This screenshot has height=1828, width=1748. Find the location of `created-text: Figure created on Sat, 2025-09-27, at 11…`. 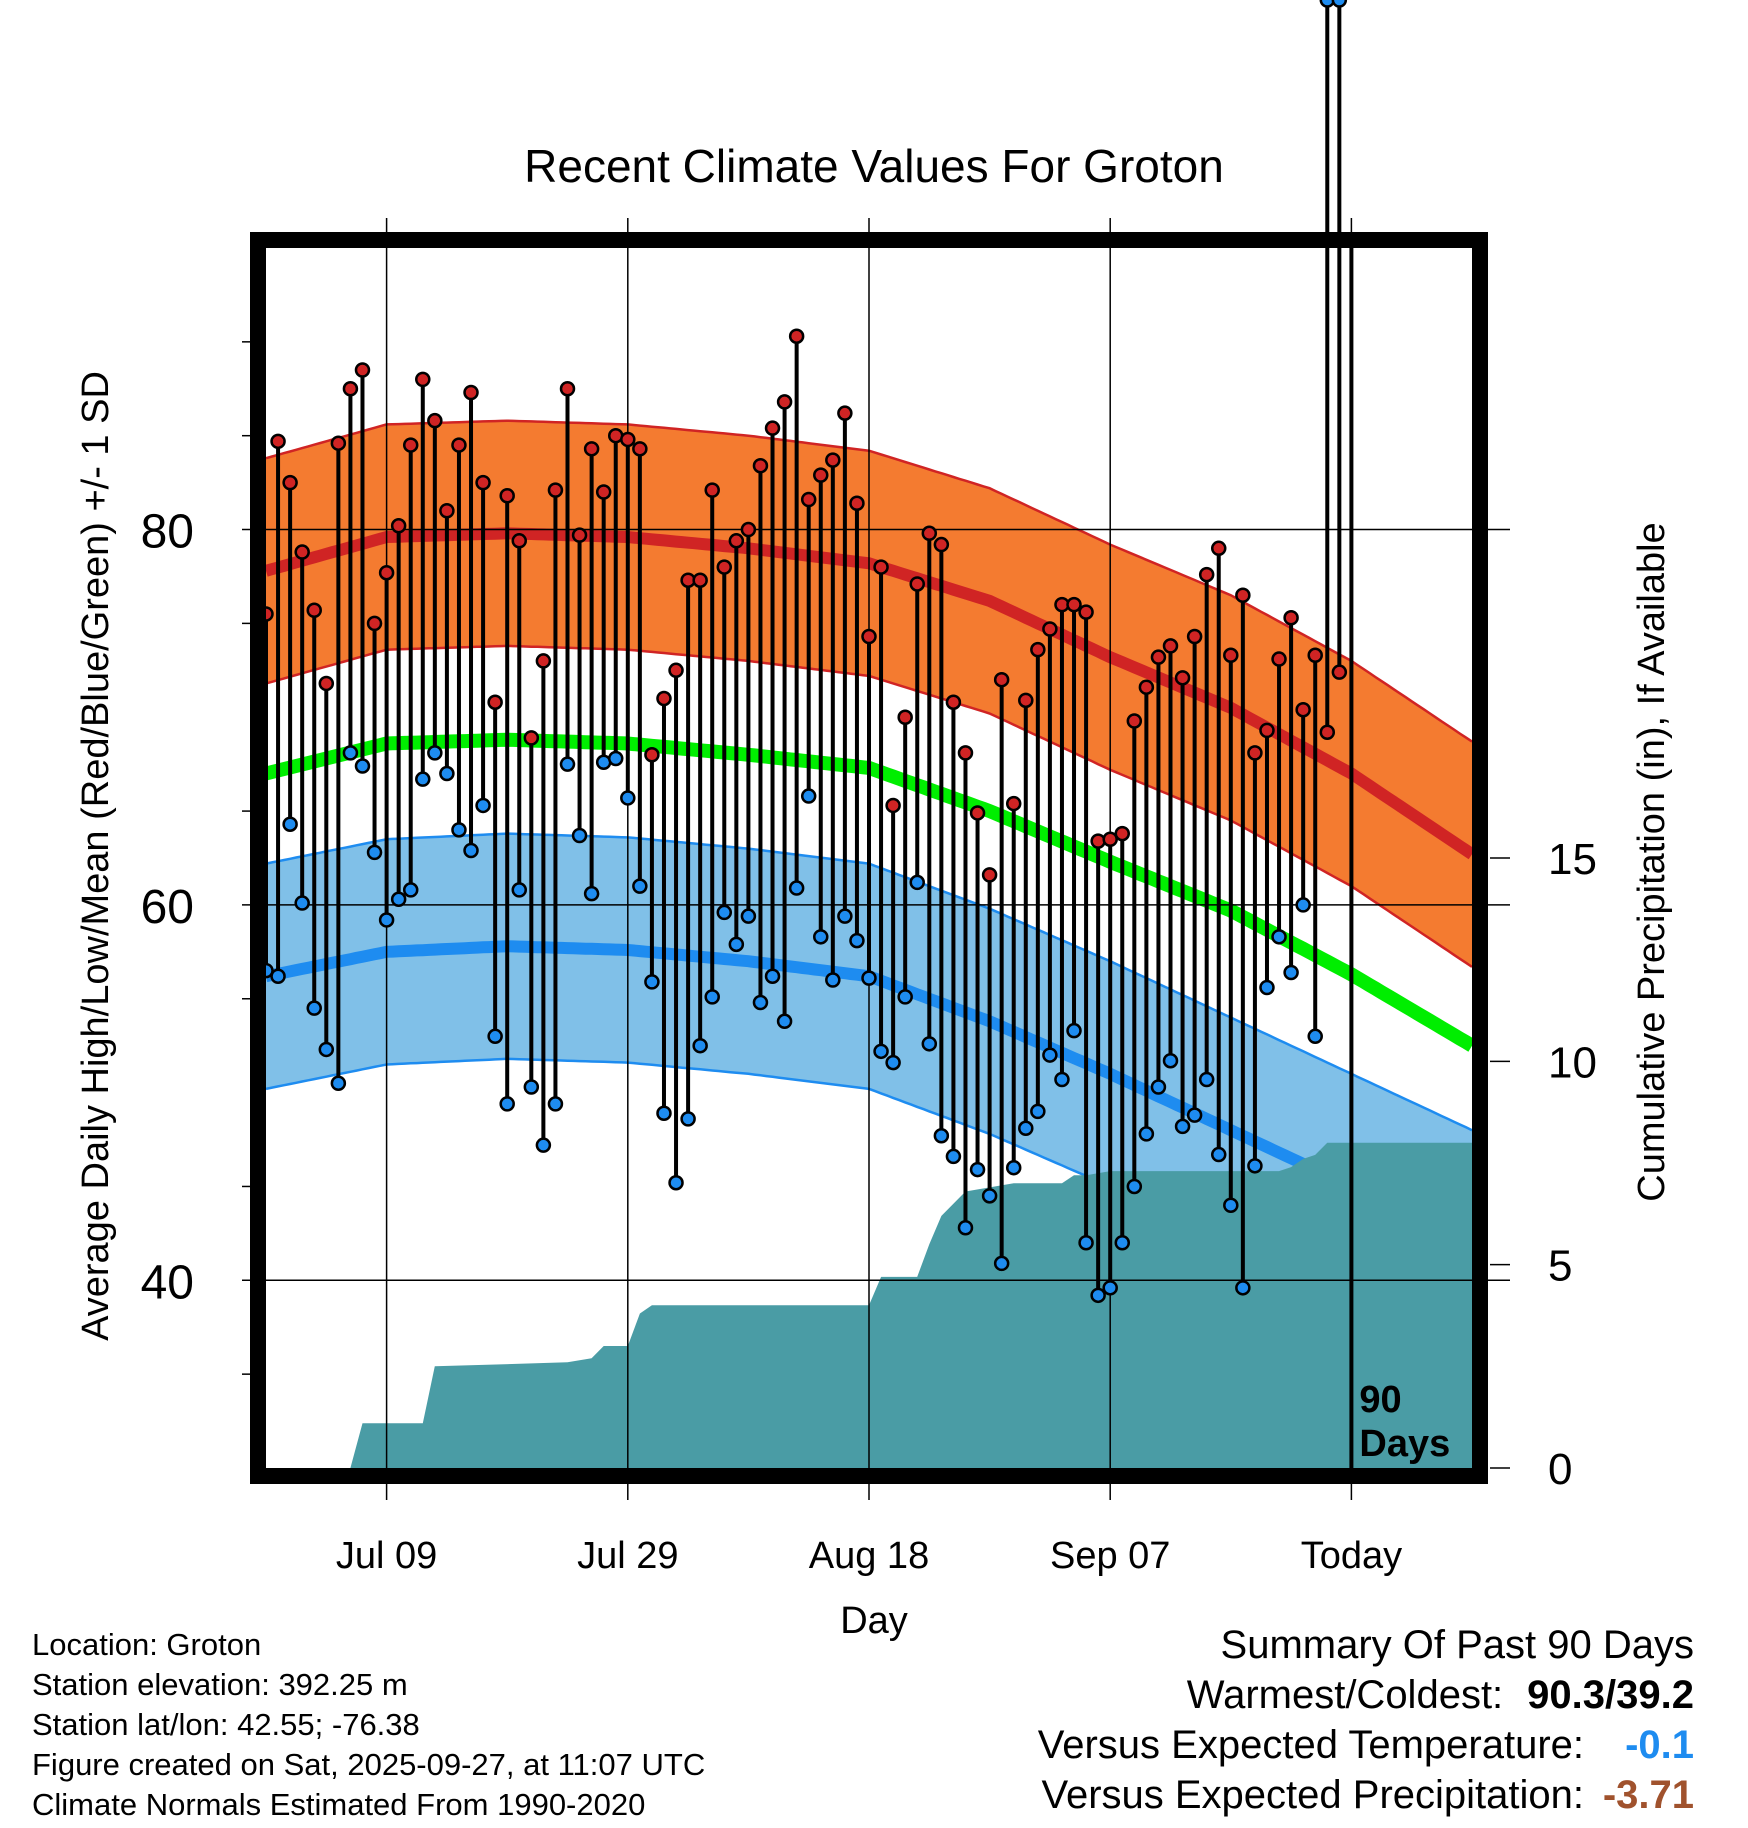

created-text: Figure created on Sat, 2025-09-27, at 11… is located at coordinates (369, 1764).